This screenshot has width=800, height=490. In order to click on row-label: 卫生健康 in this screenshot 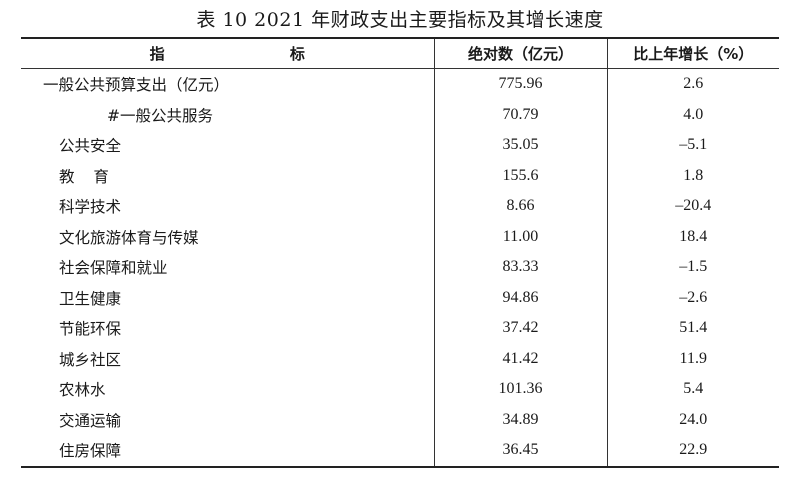, I will do `click(90, 298)`.